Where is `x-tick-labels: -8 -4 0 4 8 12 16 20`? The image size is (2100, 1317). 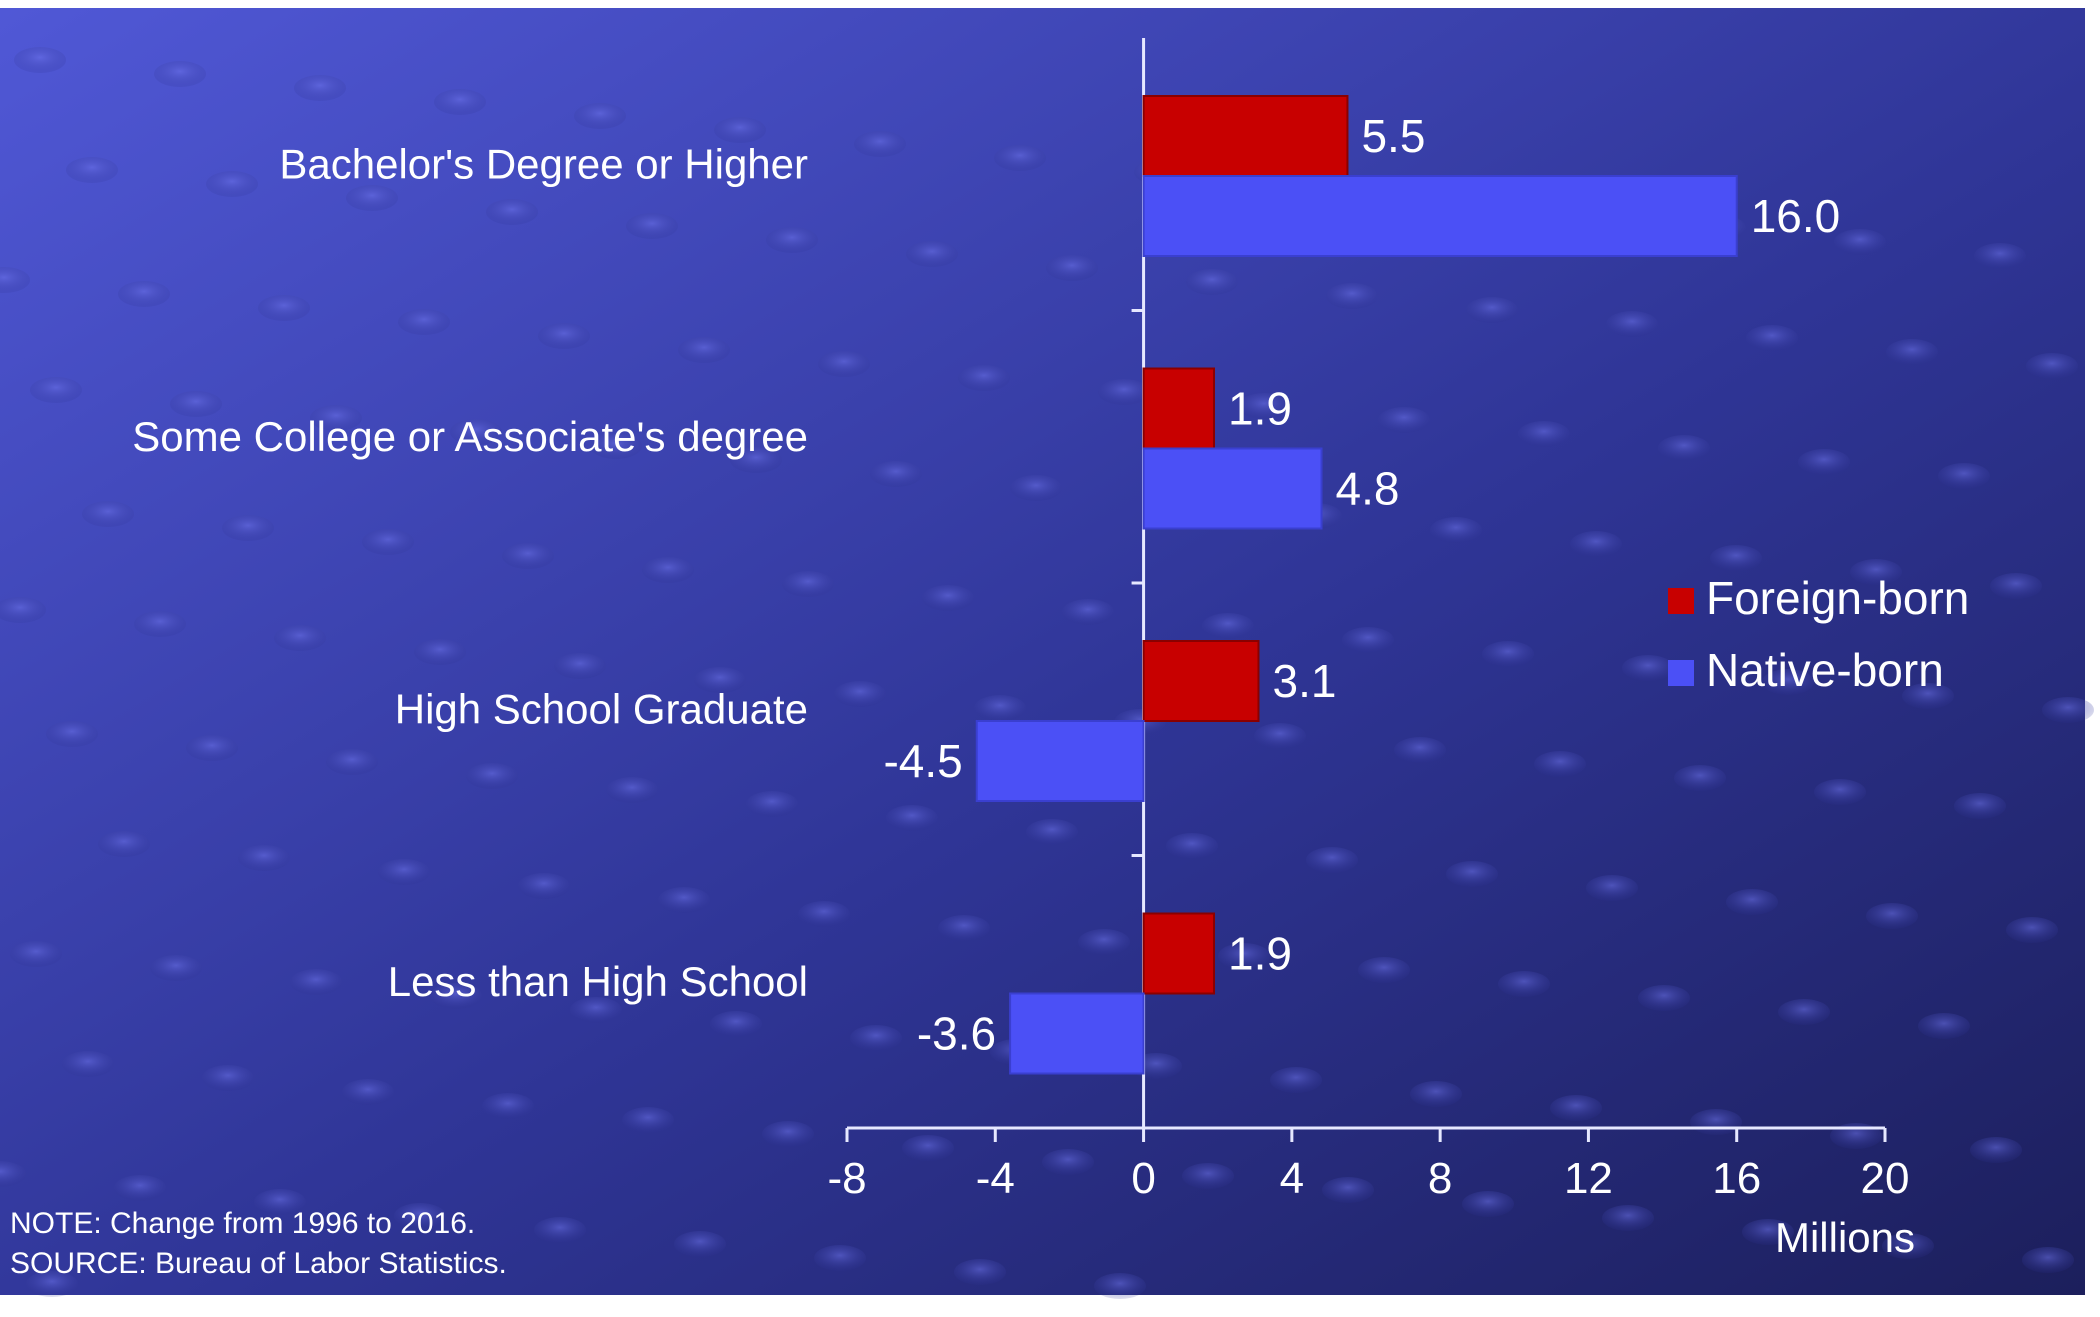
x-tick-labels: -8 -4 0 4 8 12 16 20 is located at coordinates (1368, 1165).